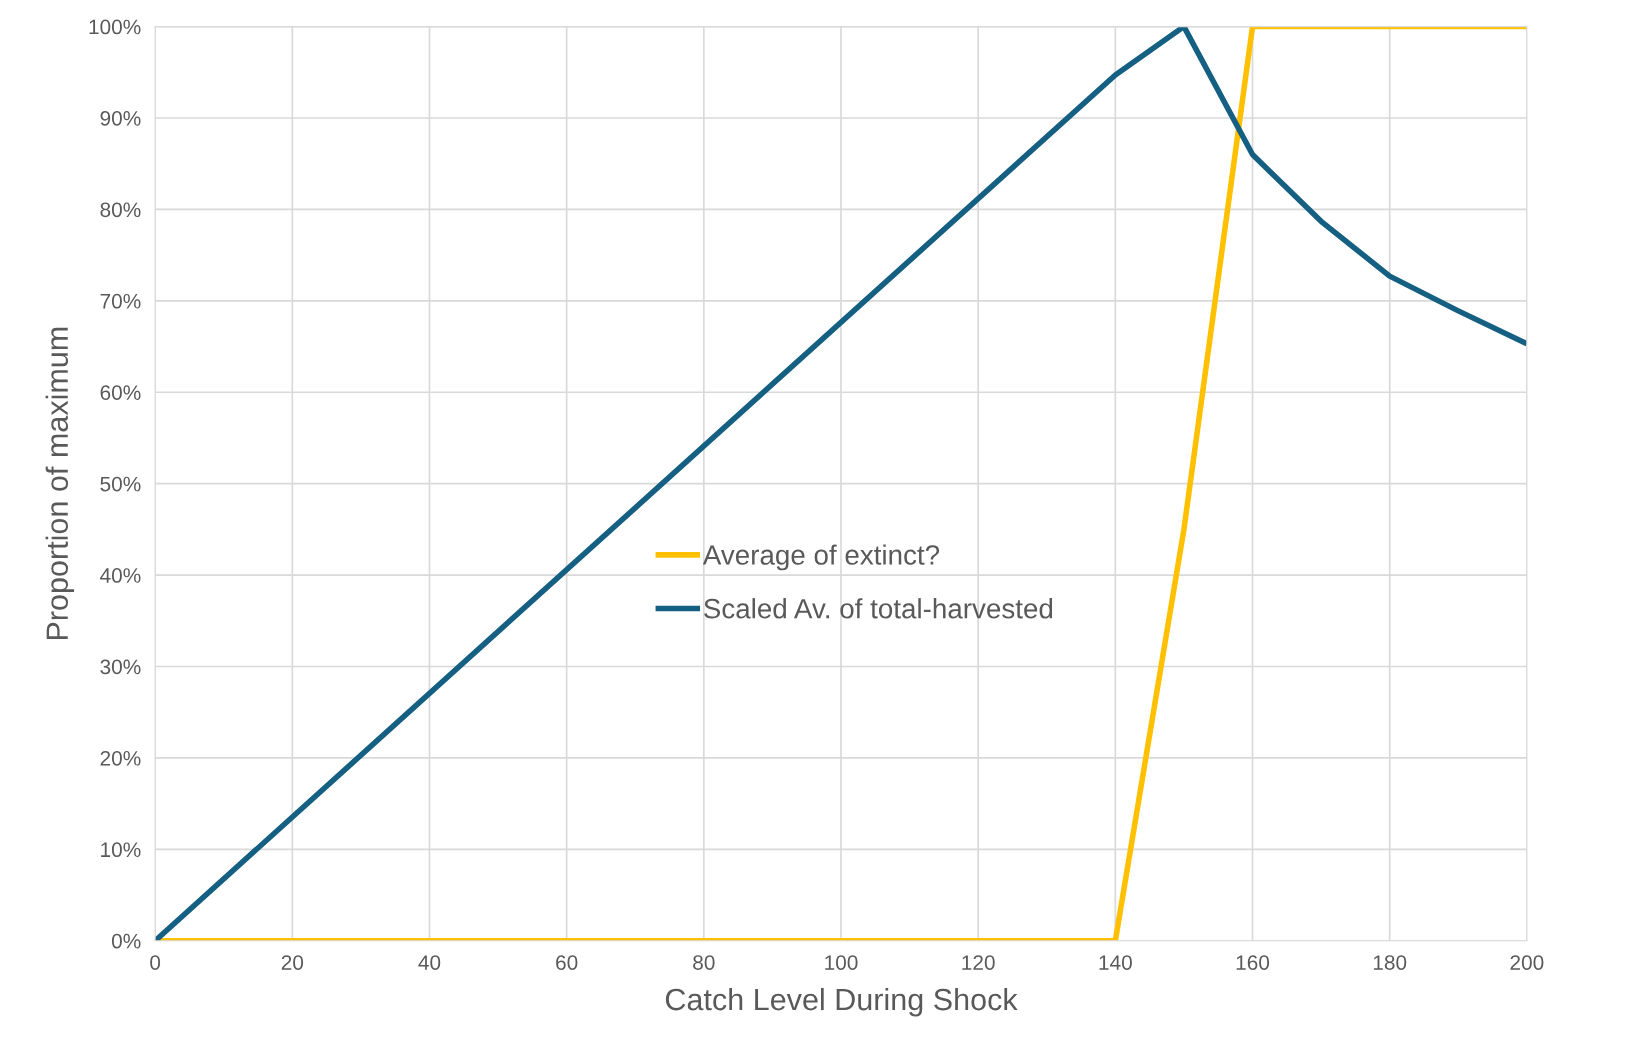 This screenshot has width=1633, height=1063. What do you see at coordinates (120, 758) in the screenshot?
I see `y-tick-label: 20%` at bounding box center [120, 758].